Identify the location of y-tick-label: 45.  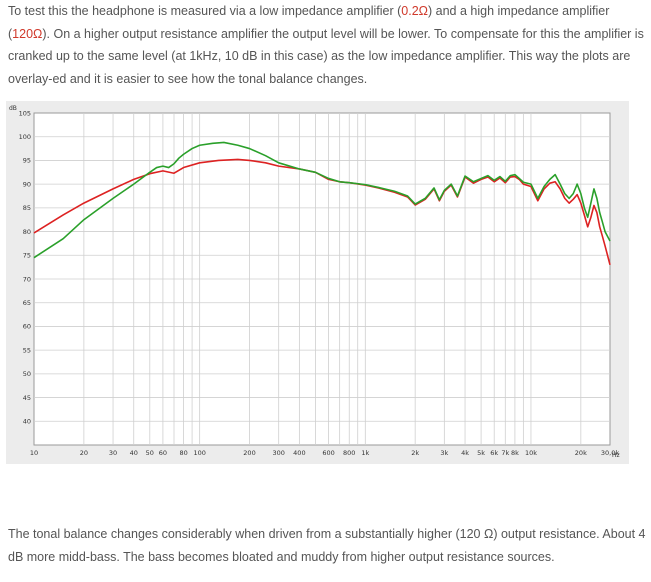
(27, 398).